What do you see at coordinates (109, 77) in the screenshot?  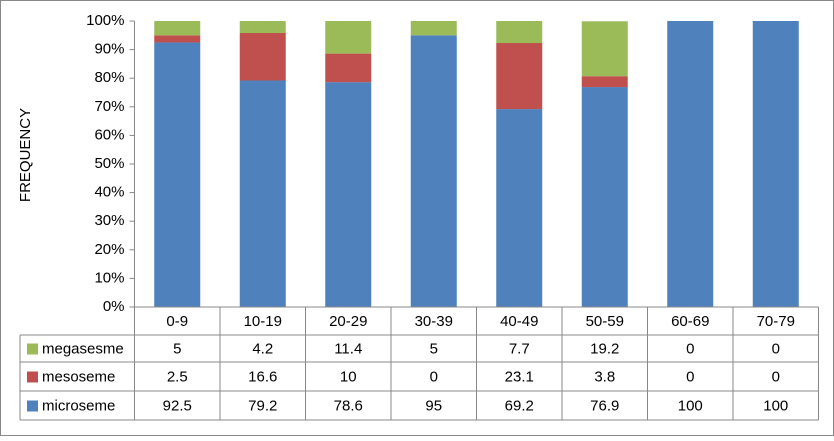 I see `y-tick-label: 80%` at bounding box center [109, 77].